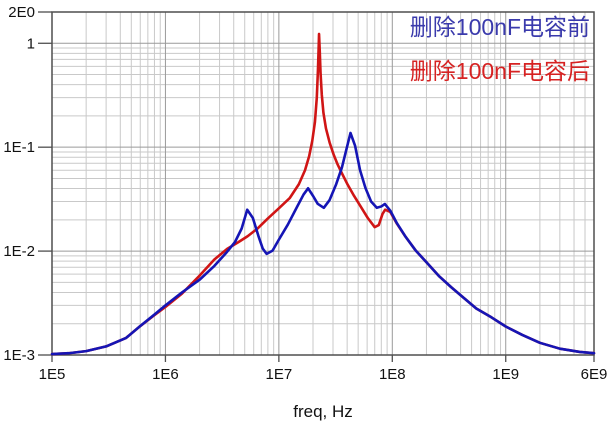  I want to click on x-tick-label: 1E9, so click(505, 374).